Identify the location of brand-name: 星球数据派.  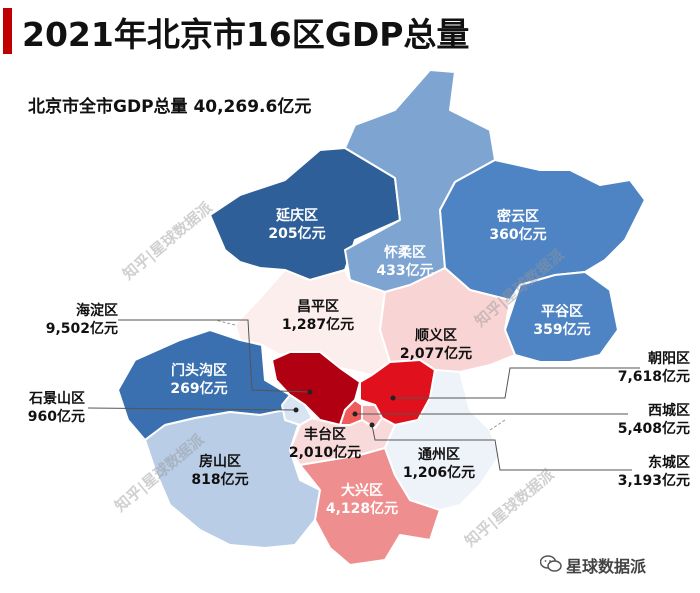
(606, 566).